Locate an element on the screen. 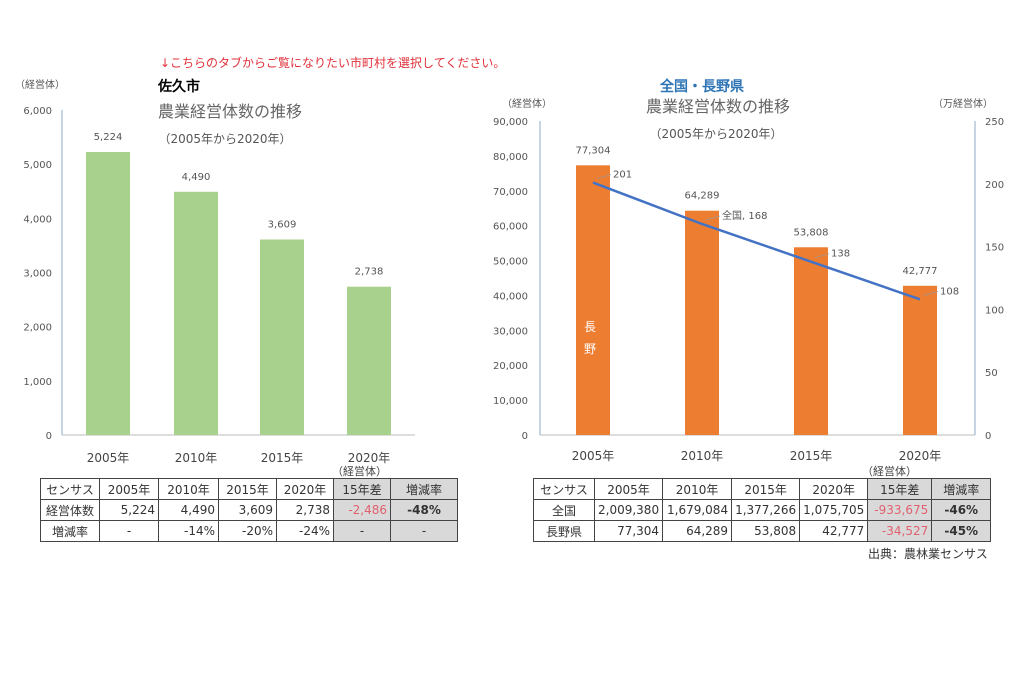 The height and width of the screenshot is (689, 1033). table-row: 経営体数 5,224 4,490 3,609 2,738 -2,486 -48% is located at coordinates (249, 510).